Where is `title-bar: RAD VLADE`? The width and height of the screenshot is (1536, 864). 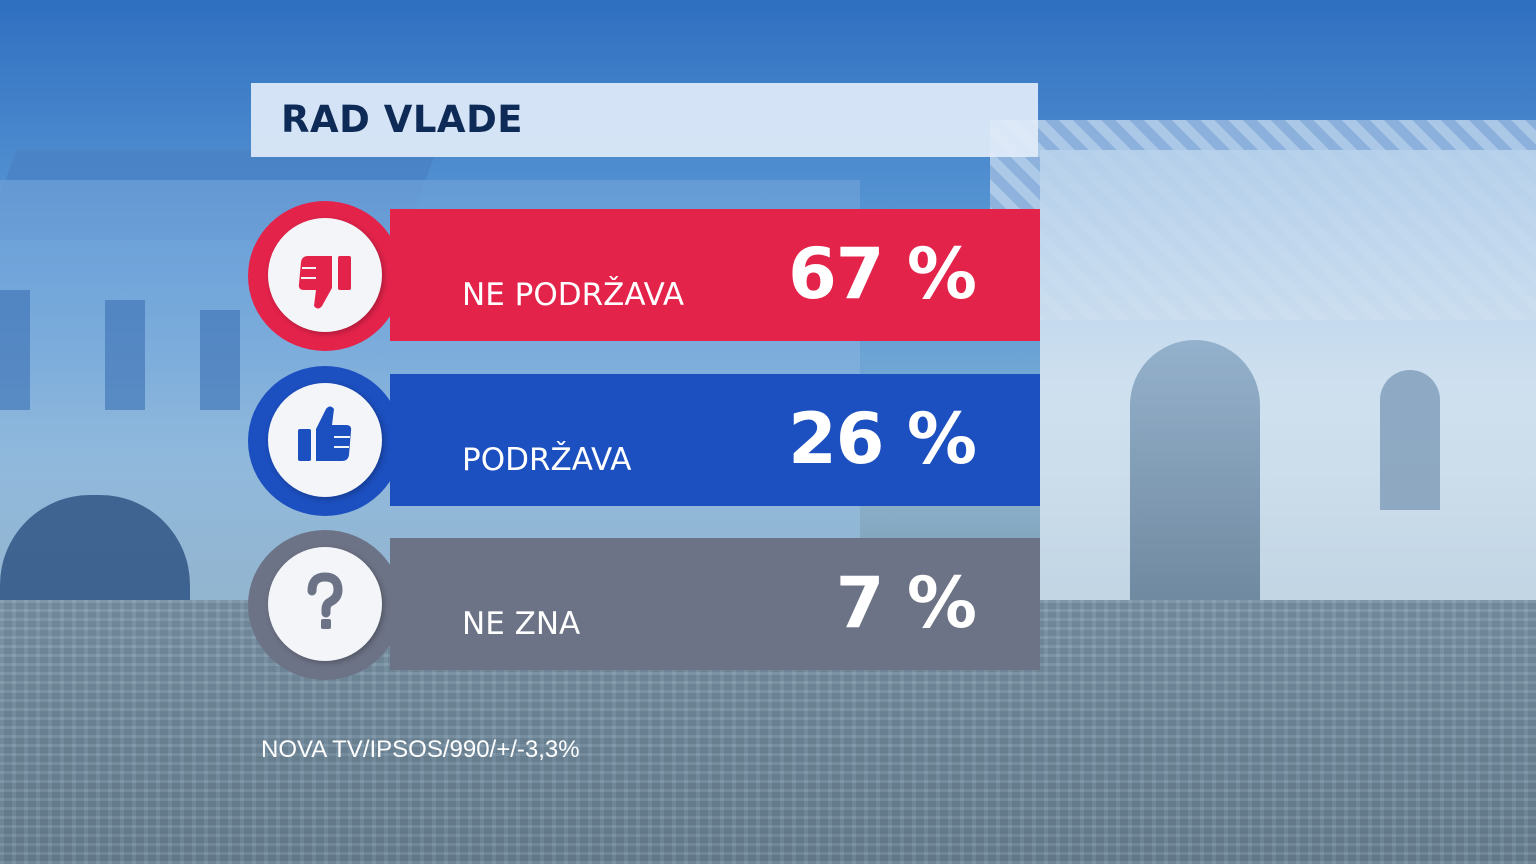
title-bar: RAD VLADE is located at coordinates (644, 120).